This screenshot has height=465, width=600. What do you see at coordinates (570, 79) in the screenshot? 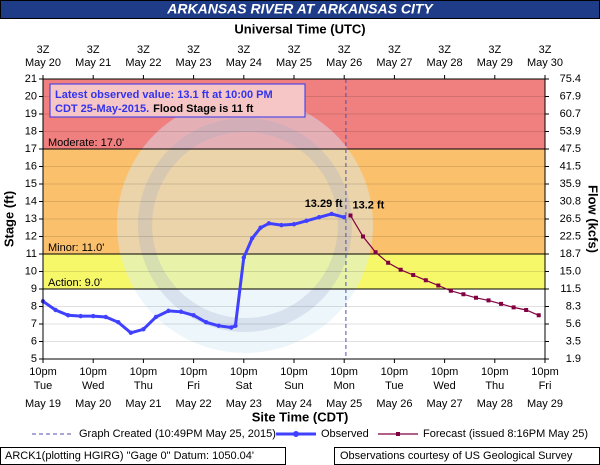
I see `y2-tick-label: 75.4` at bounding box center [570, 79].